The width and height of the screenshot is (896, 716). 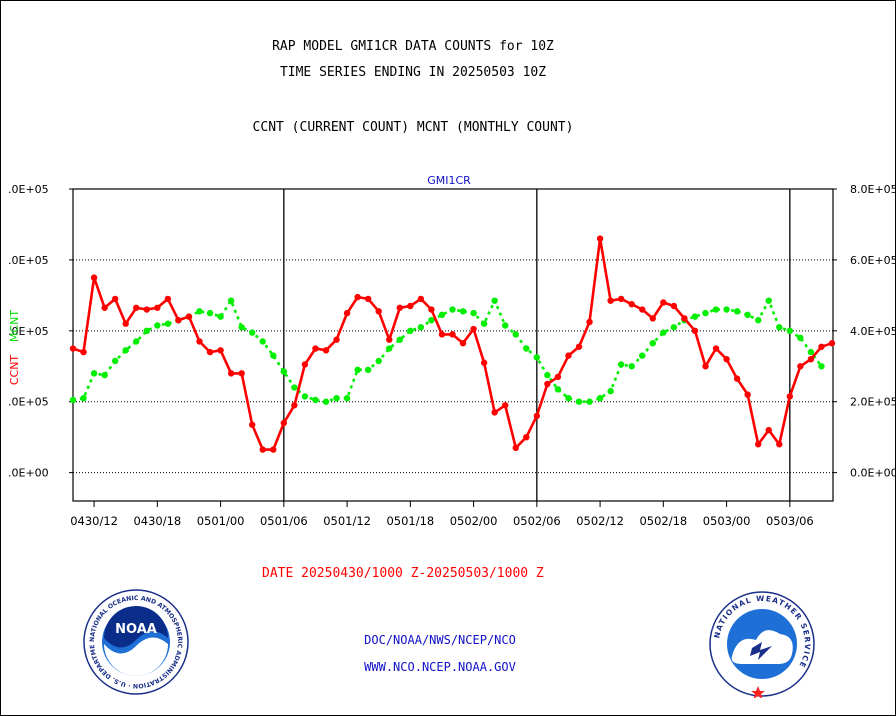 I want to click on x-tick-label: 0501/12, so click(x=347, y=521).